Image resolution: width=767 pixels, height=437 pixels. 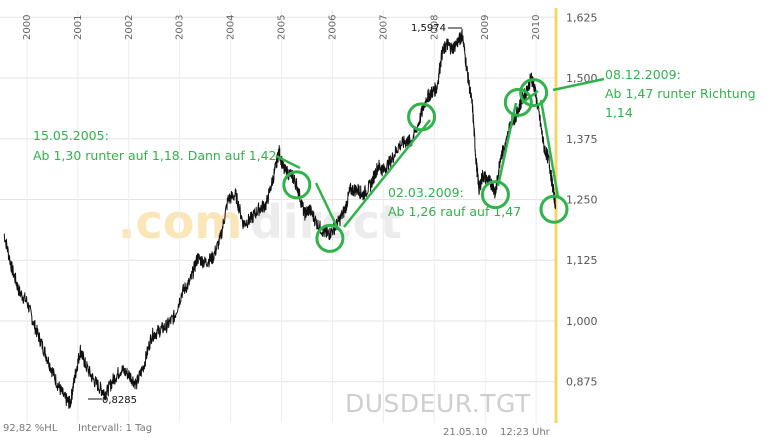 I want to click on y-tick-label: 1,000, so click(x=582, y=321).